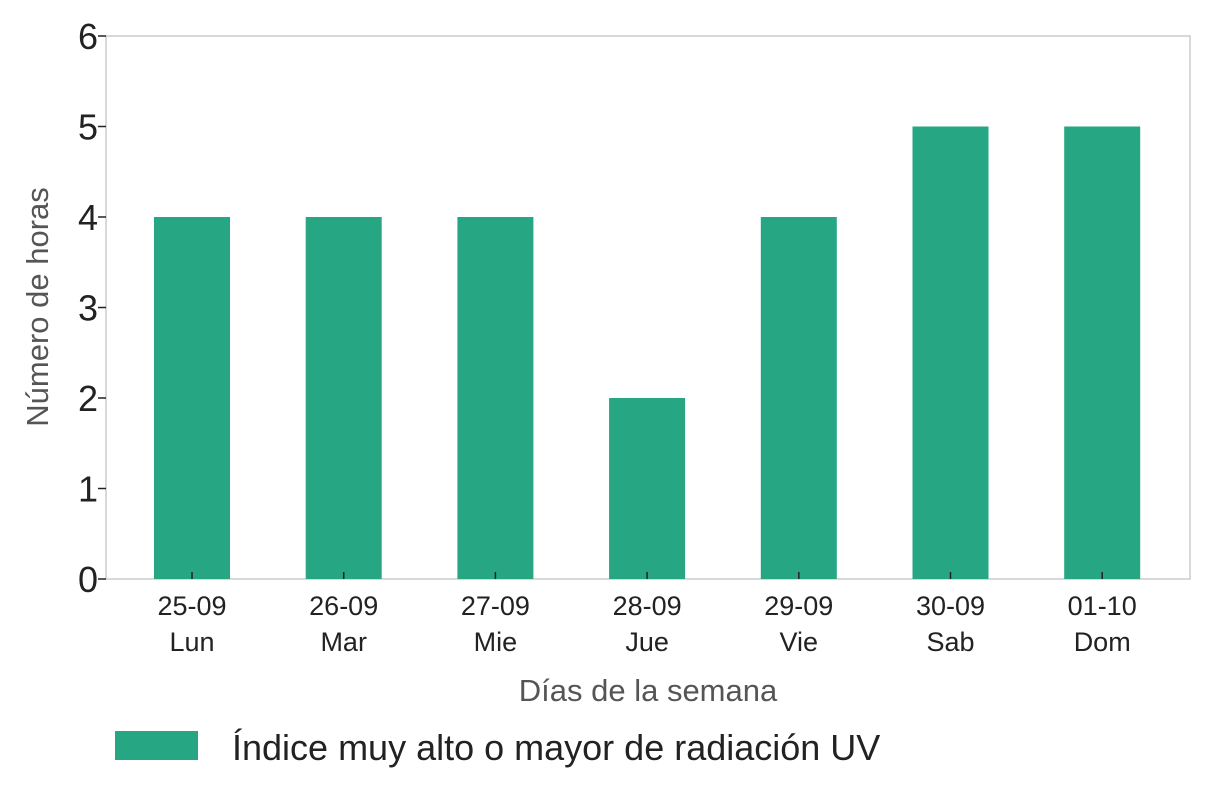  What do you see at coordinates (343, 642) in the screenshot?
I see `x-tick-label-day: Mar` at bounding box center [343, 642].